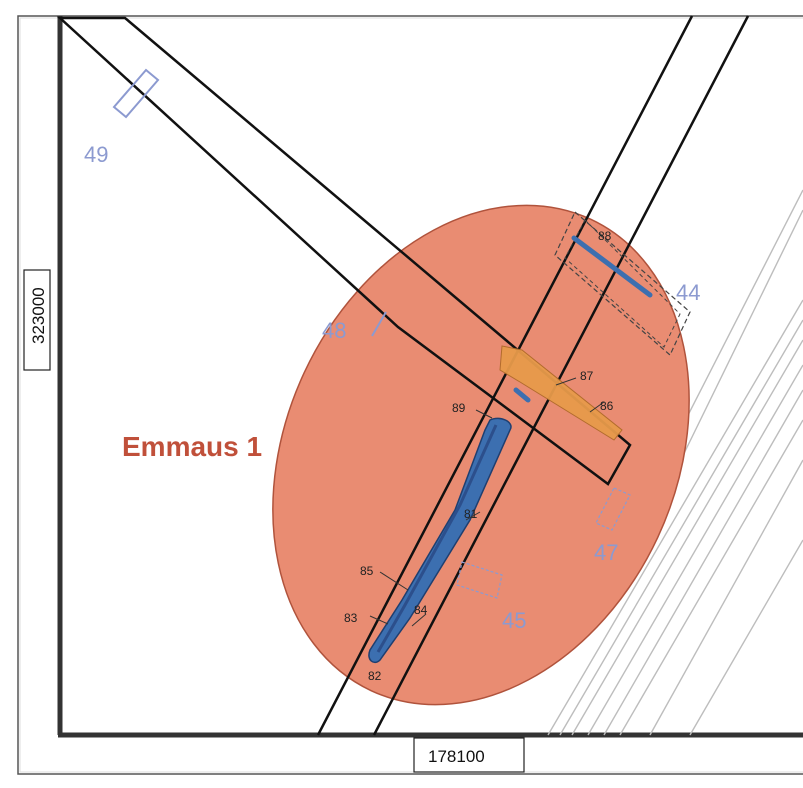 The height and width of the screenshot is (788, 803). What do you see at coordinates (688, 292) in the screenshot?
I see `trench-label-44: 44` at bounding box center [688, 292].